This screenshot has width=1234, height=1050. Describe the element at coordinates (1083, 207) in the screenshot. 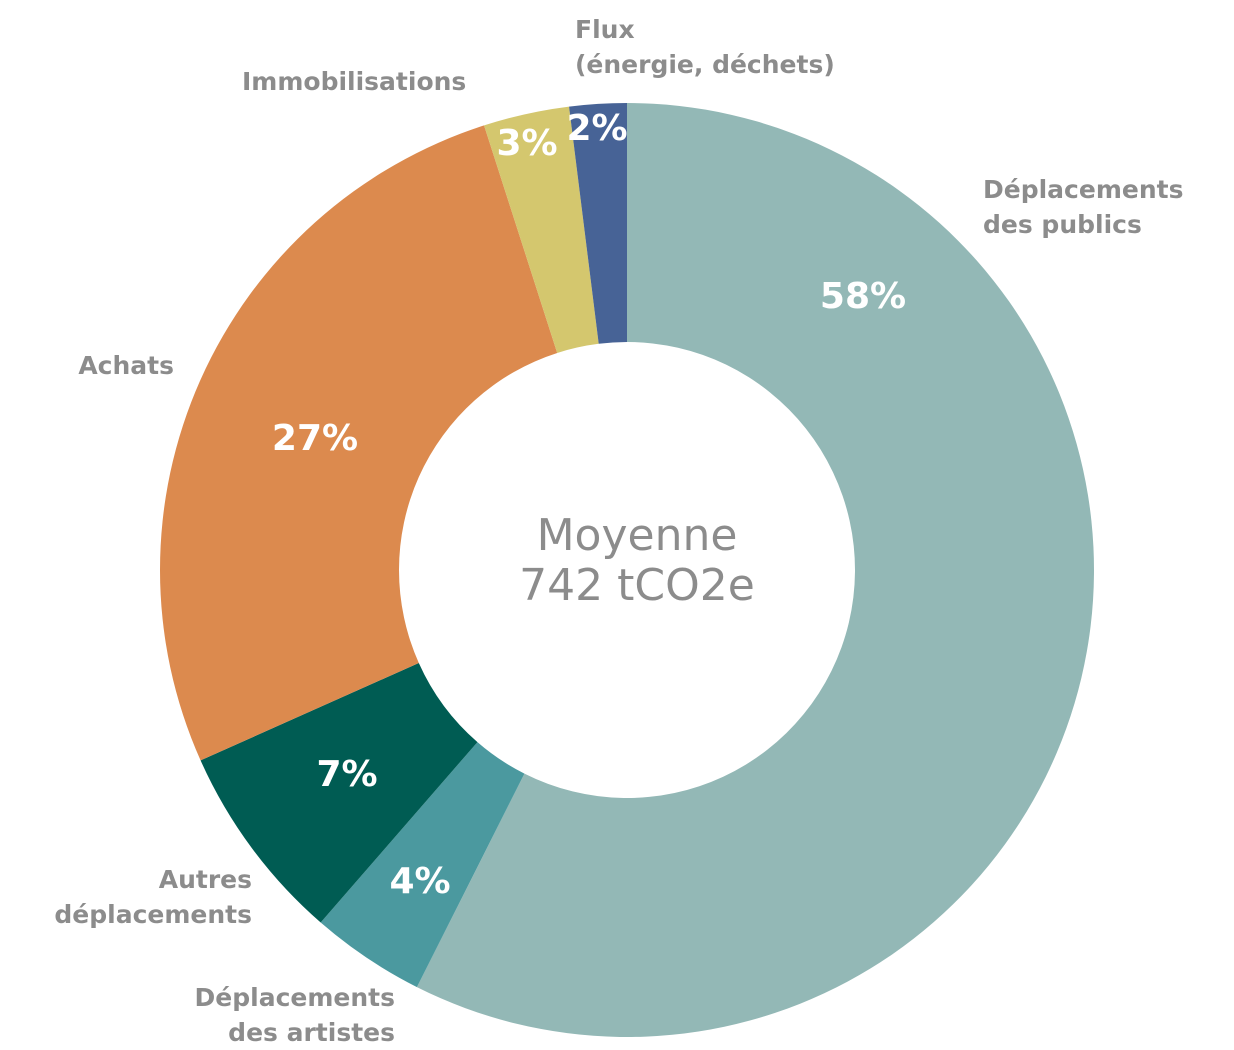

I see `category-label: Déplacements des publics` at that location.